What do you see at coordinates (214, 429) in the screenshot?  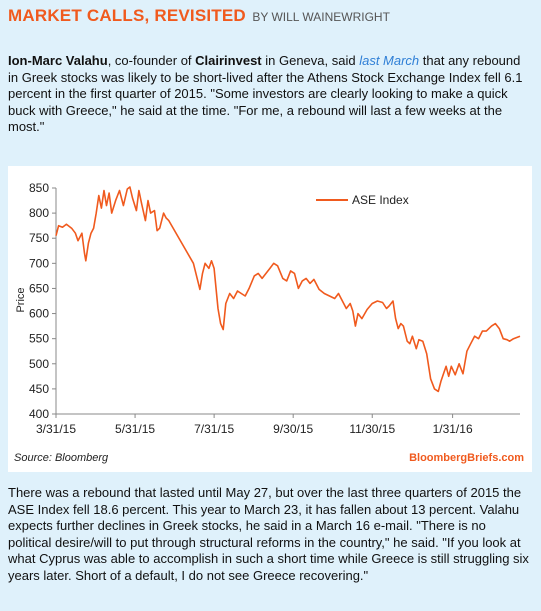 I see `x-tick-label: 7/31/15` at bounding box center [214, 429].